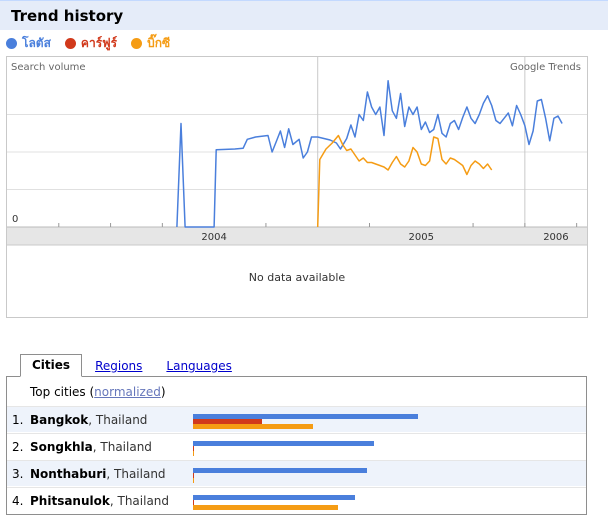  I want to click on no-data-message: No data available, so click(297, 277).